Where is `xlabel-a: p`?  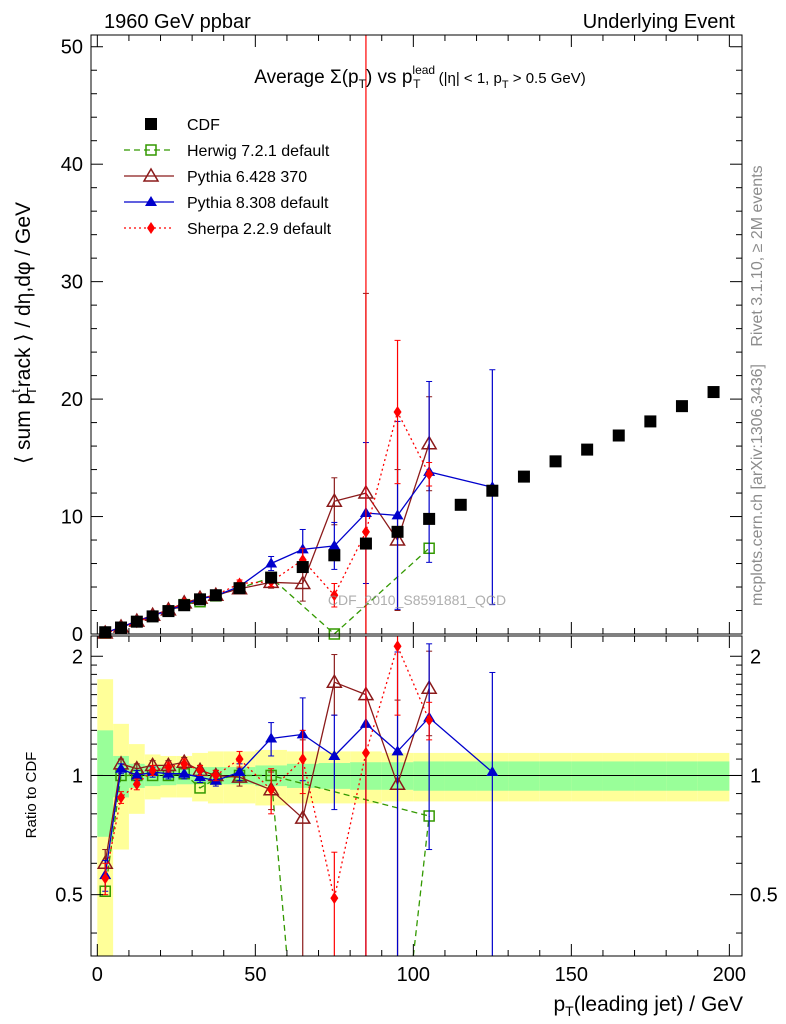
xlabel-a: p is located at coordinates (559, 1004).